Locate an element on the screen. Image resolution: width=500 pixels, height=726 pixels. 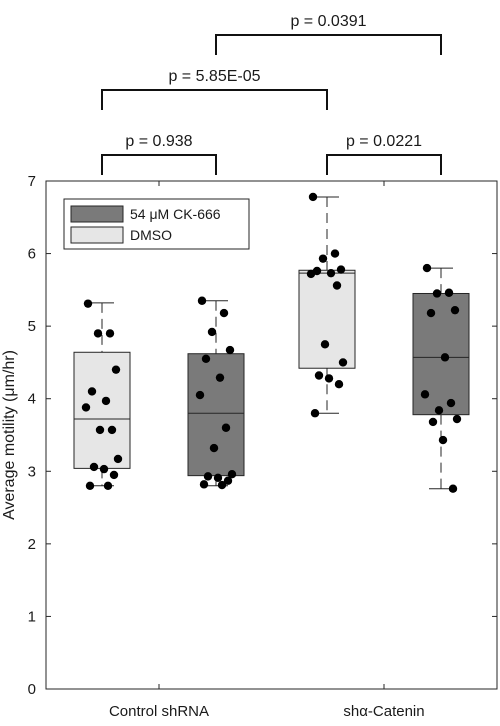
significance-bracket: p = 5.85E-05 is located at coordinates (214, 89).